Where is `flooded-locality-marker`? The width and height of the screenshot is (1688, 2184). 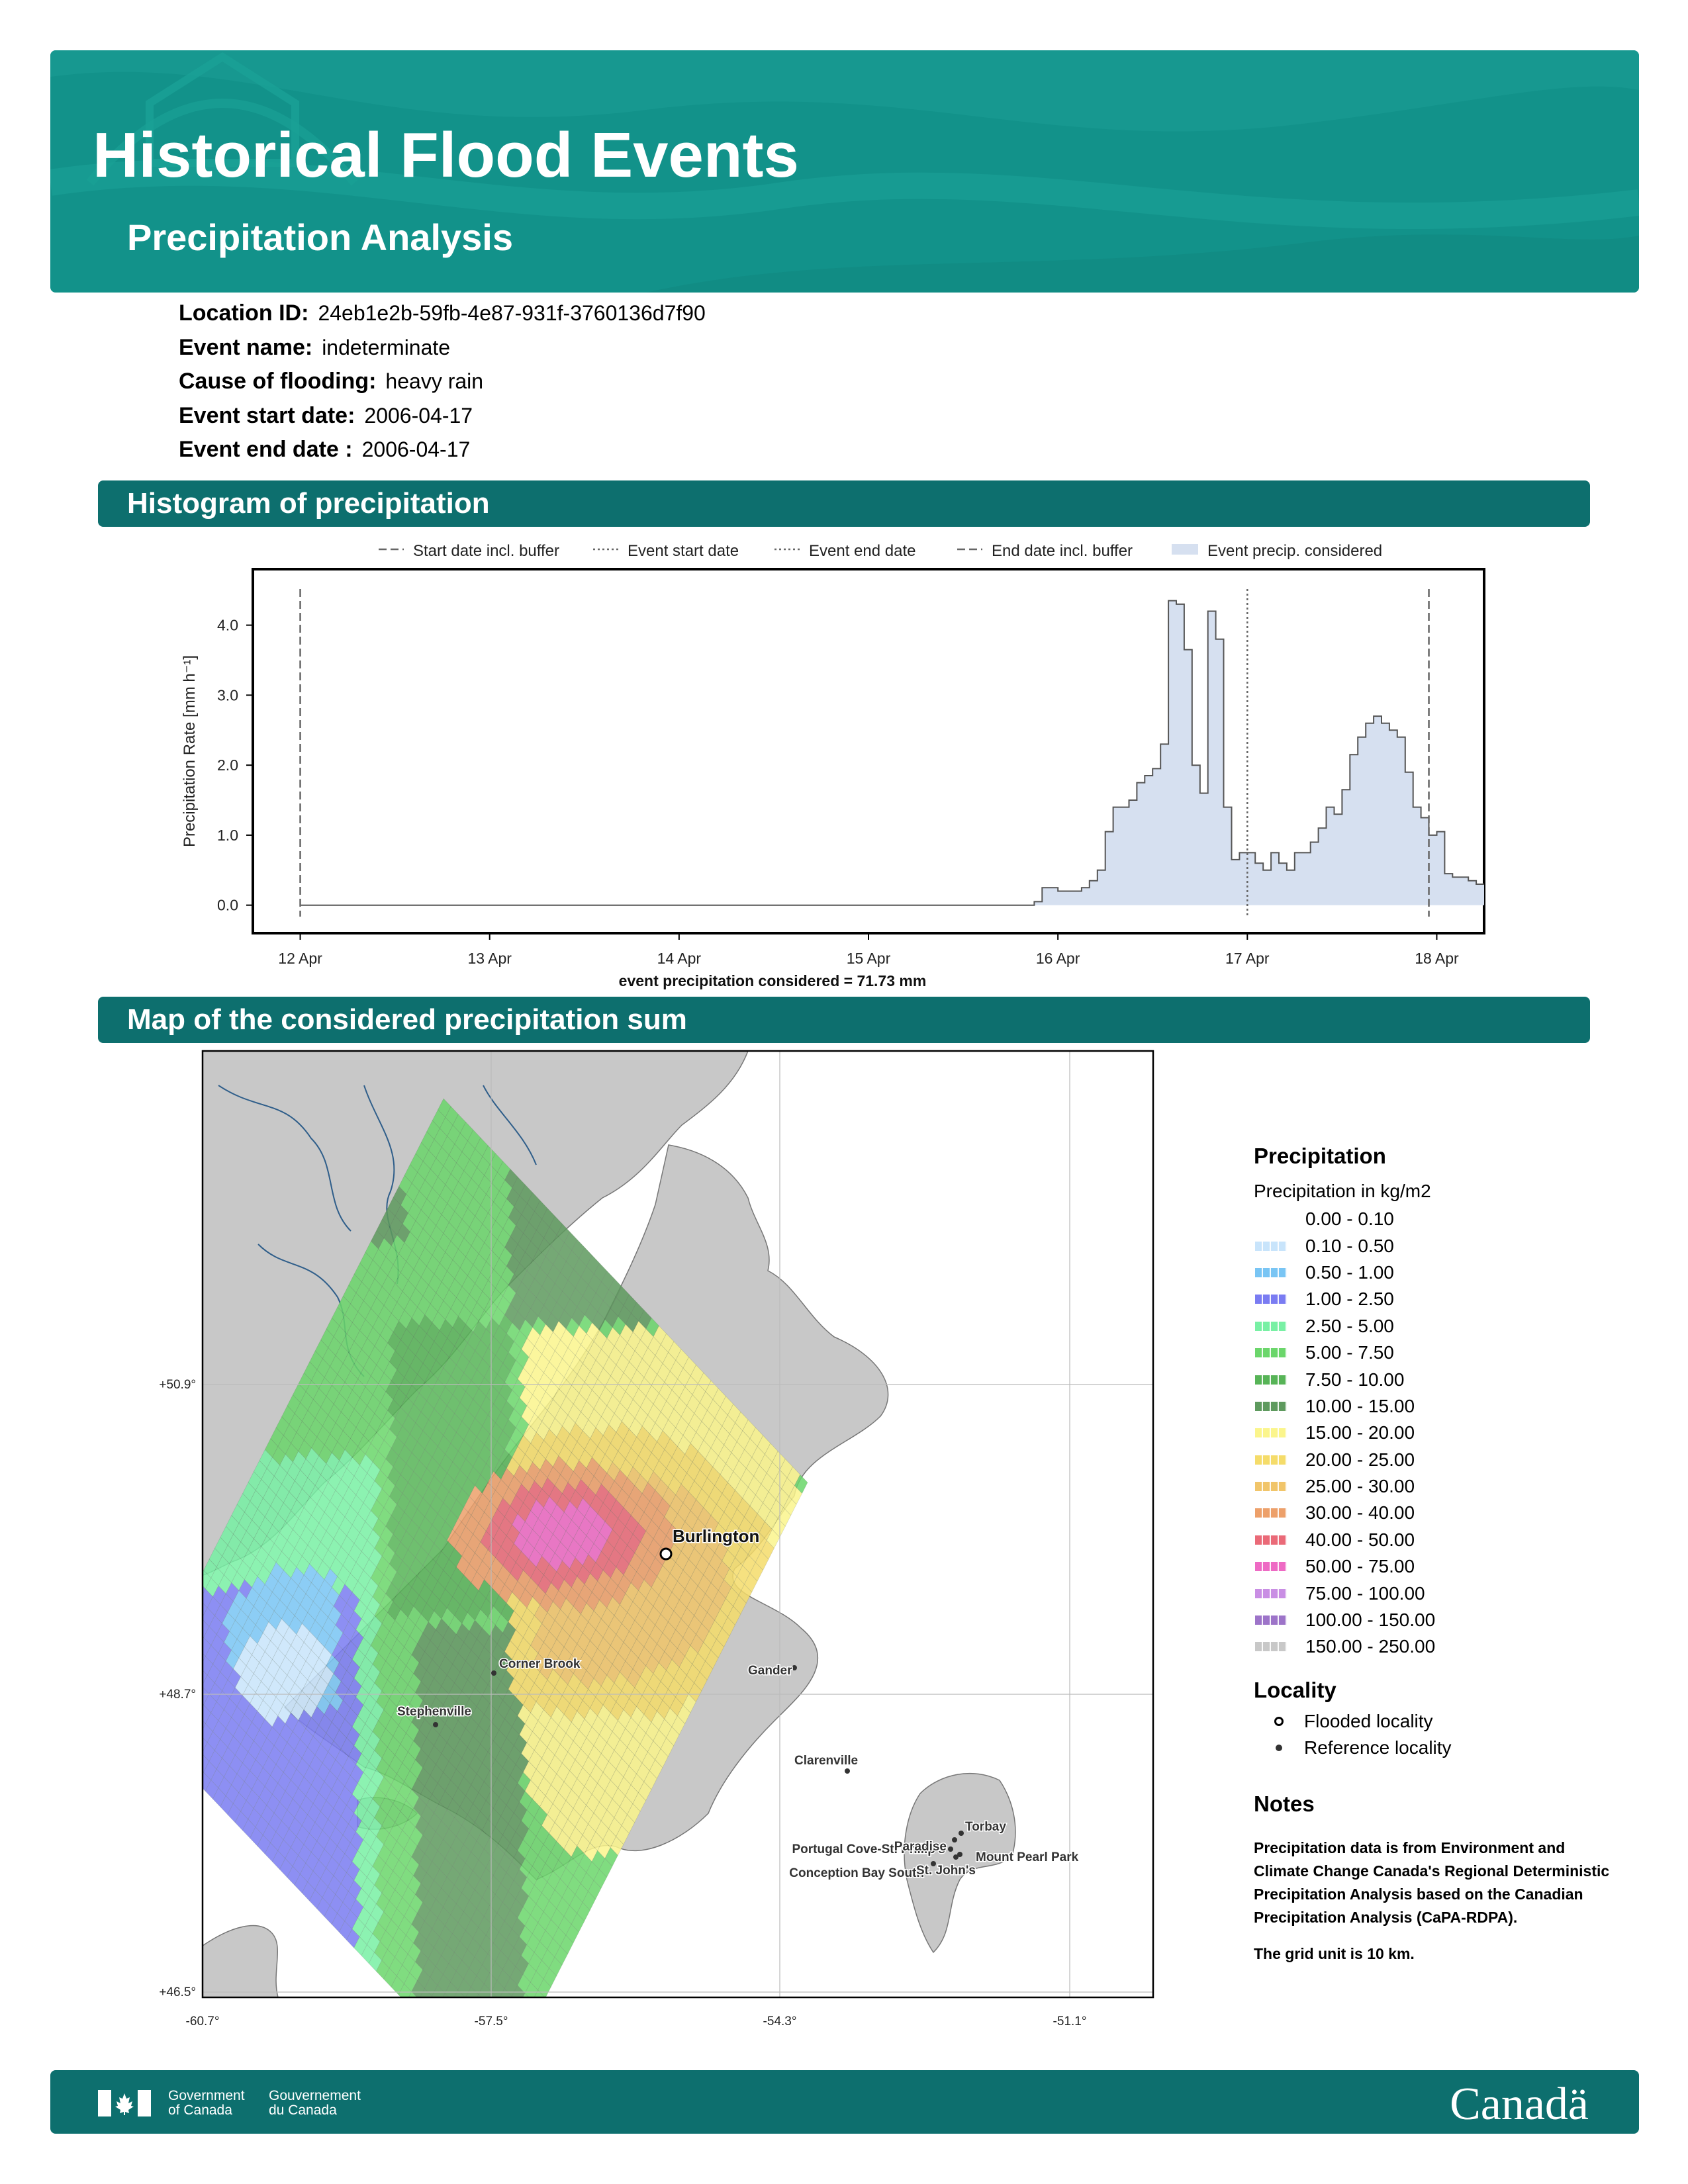
flooded-locality-marker is located at coordinates (666, 1554).